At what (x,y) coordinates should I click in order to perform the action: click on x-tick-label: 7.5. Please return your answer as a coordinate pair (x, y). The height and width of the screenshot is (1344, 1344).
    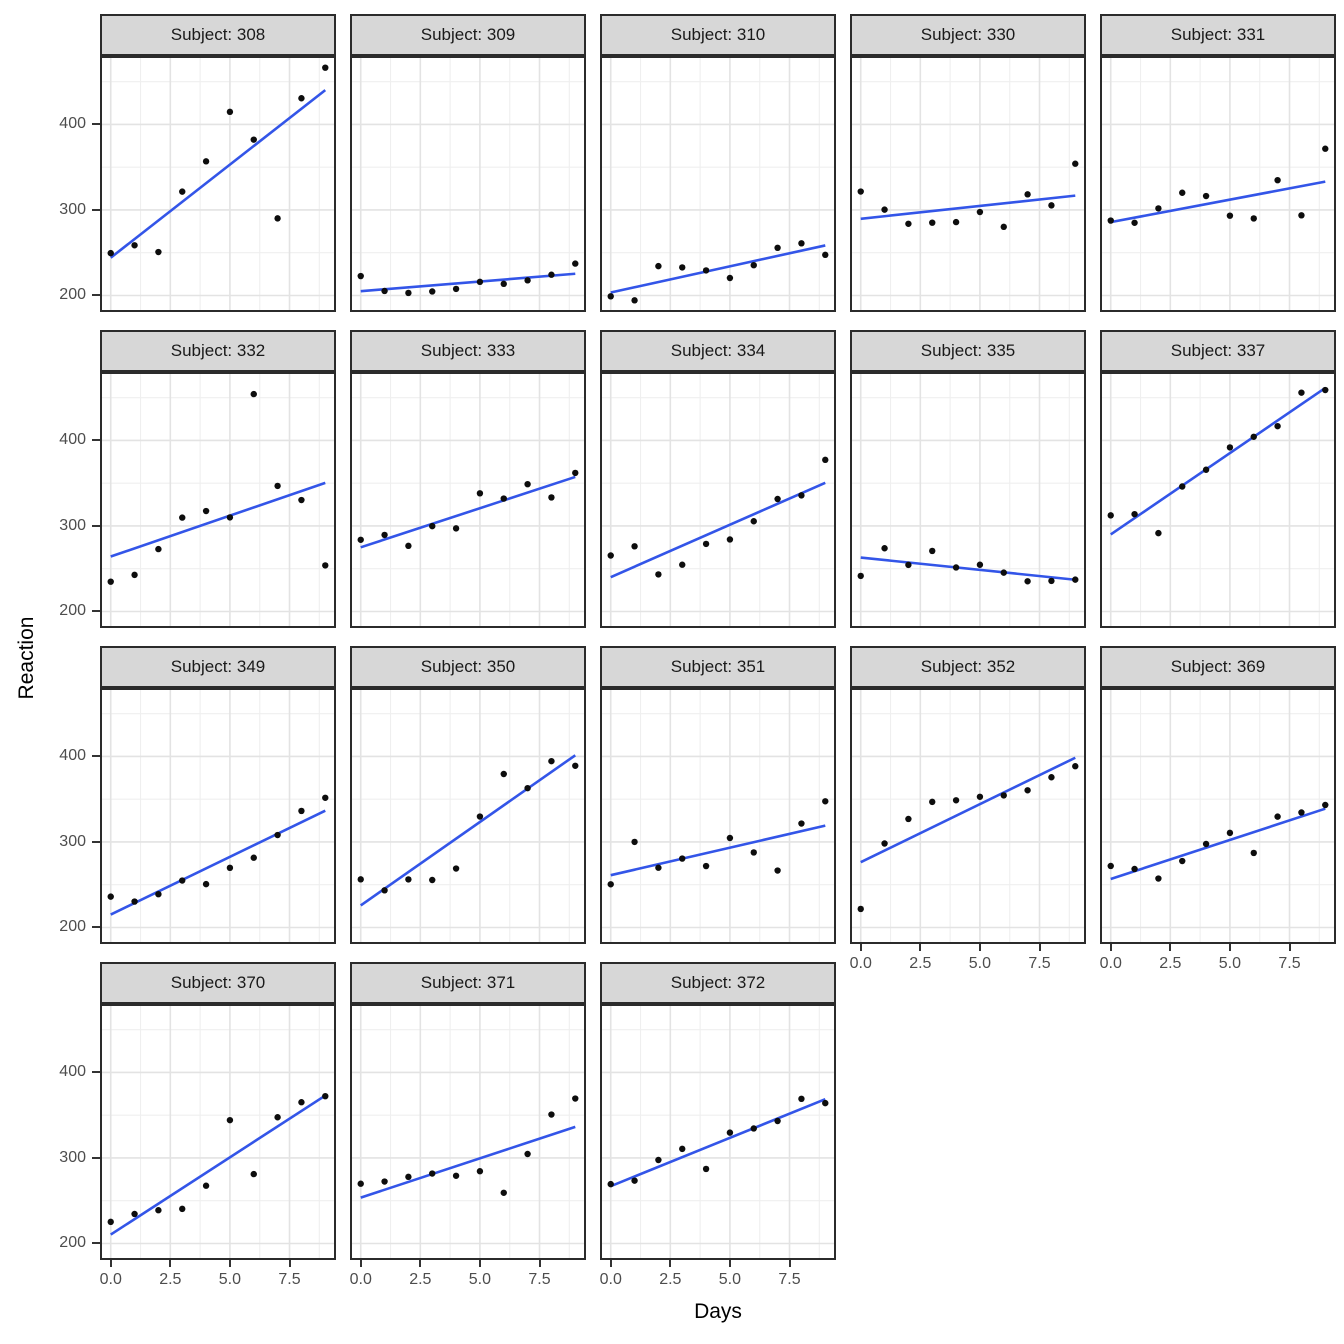
    Looking at the image, I should click on (289, 1279).